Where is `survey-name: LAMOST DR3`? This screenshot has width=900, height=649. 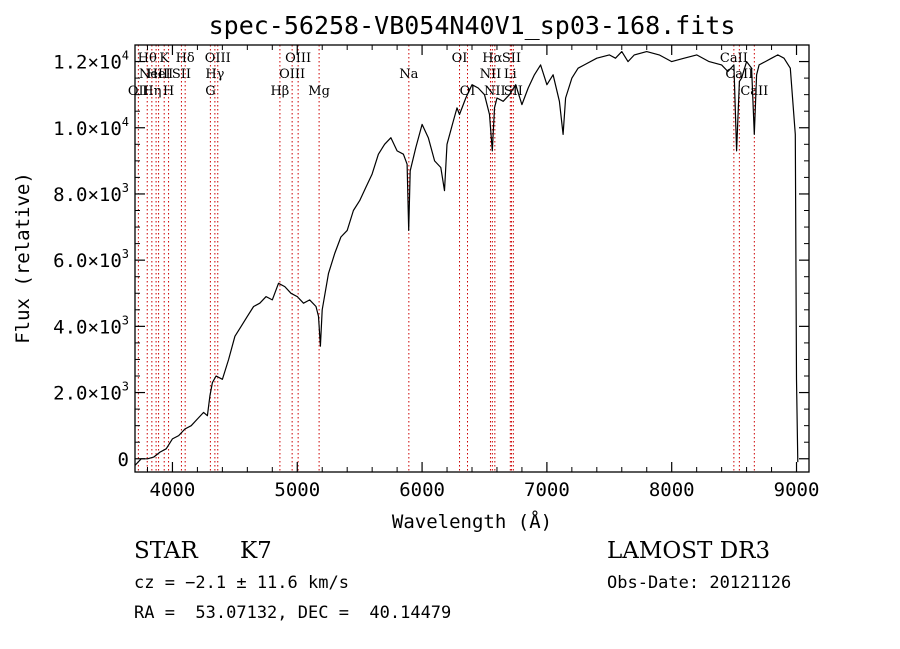
survey-name: LAMOST DR3 is located at coordinates (689, 551).